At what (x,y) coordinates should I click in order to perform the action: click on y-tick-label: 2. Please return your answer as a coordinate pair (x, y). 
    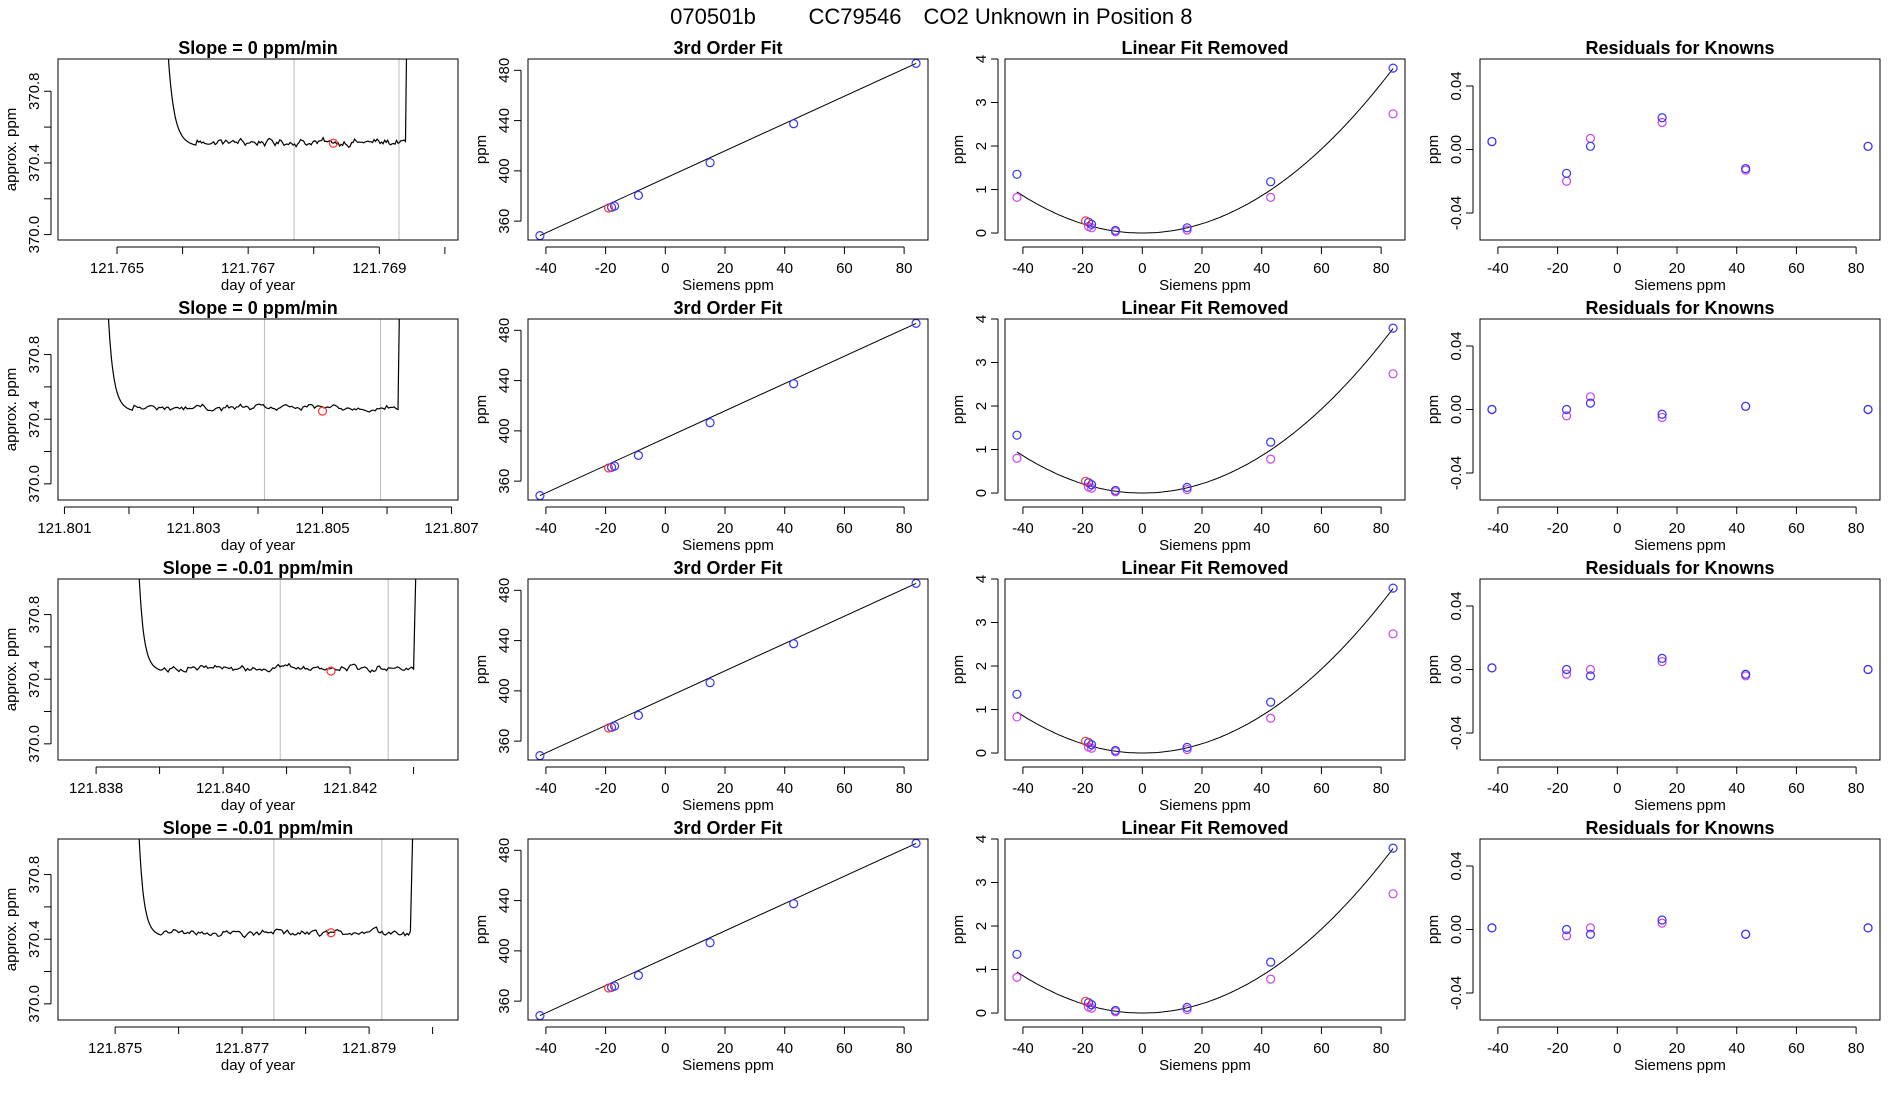
    Looking at the image, I should click on (981, 146).